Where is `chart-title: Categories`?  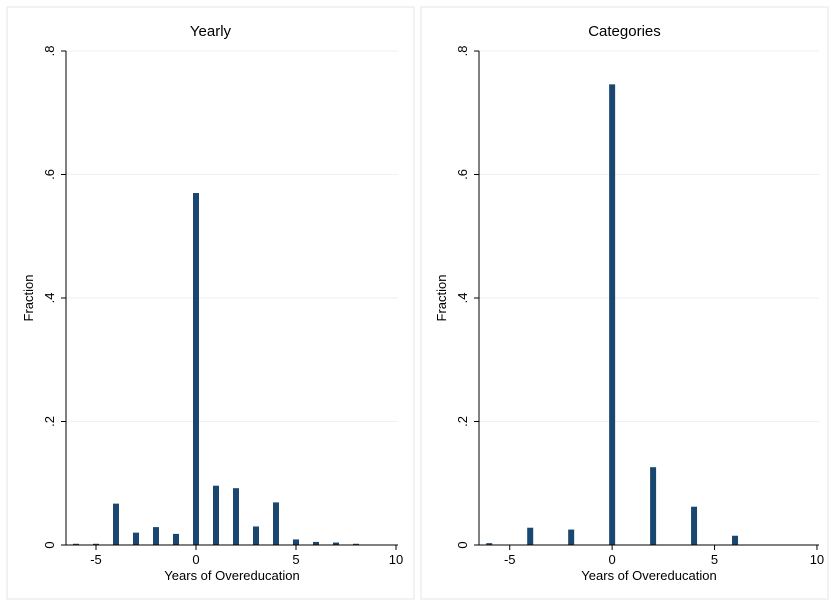
chart-title: Categories is located at coordinates (624, 31).